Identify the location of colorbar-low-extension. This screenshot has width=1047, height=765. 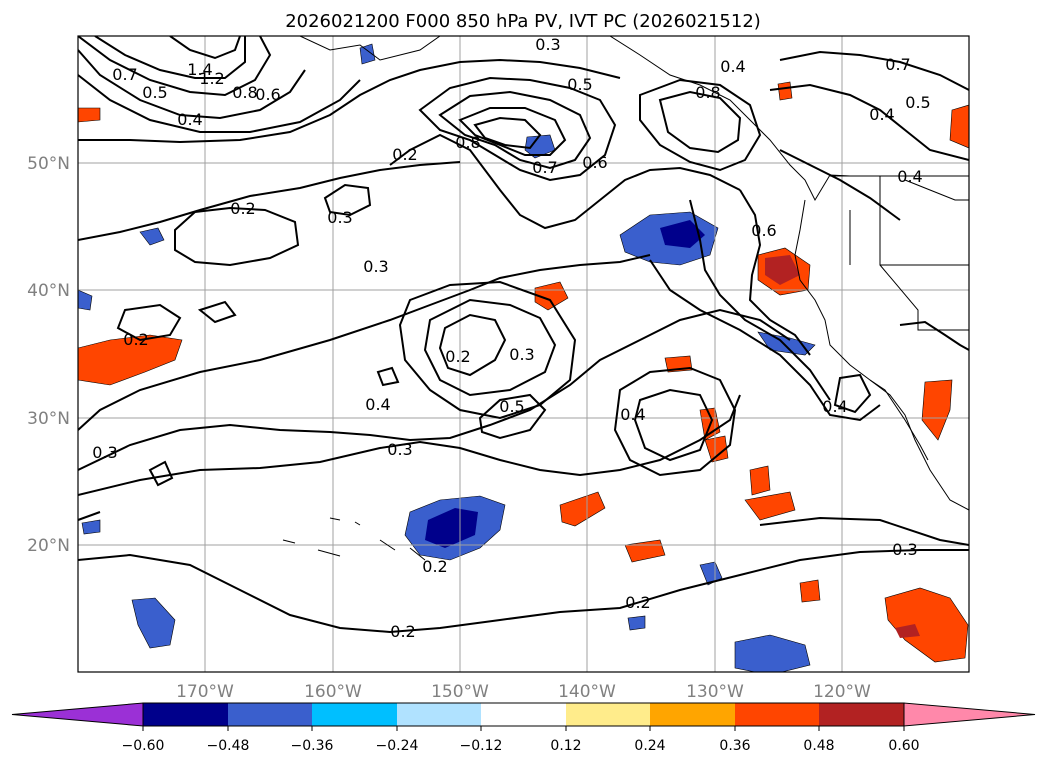
(77, 714).